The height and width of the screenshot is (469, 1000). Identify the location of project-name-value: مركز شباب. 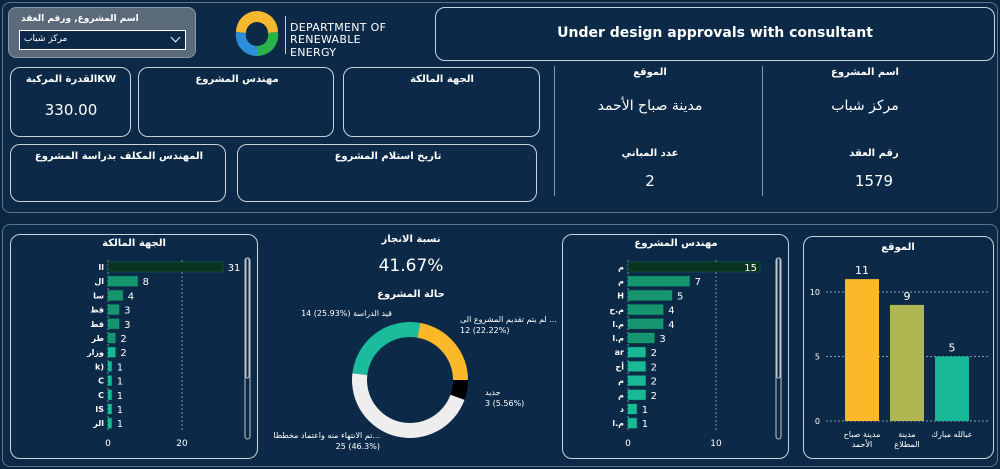
(865, 106).